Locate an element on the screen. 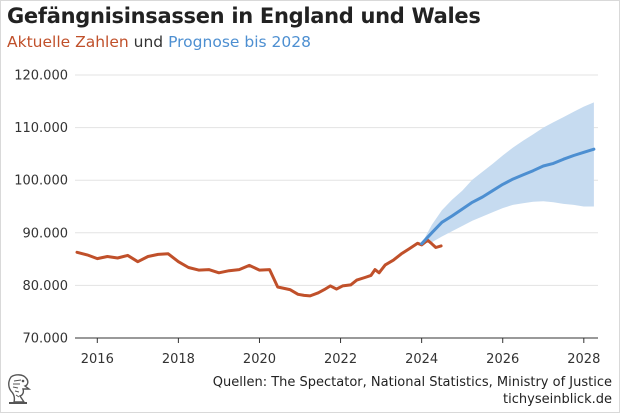 Image resolution: width=620 pixels, height=413 pixels. forecast-band-layer is located at coordinates (507, 173).